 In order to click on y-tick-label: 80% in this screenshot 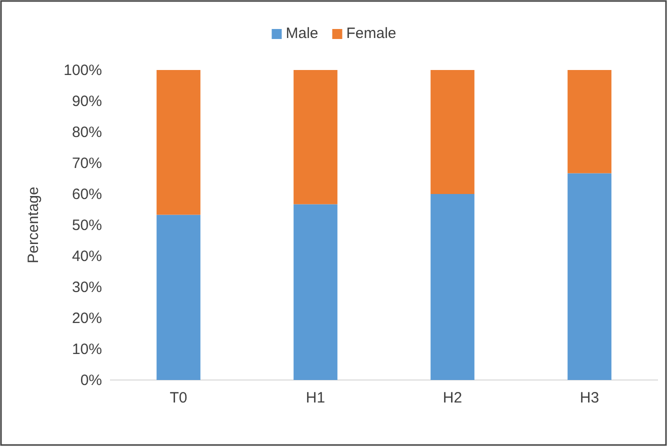, I will do `click(87, 132)`.